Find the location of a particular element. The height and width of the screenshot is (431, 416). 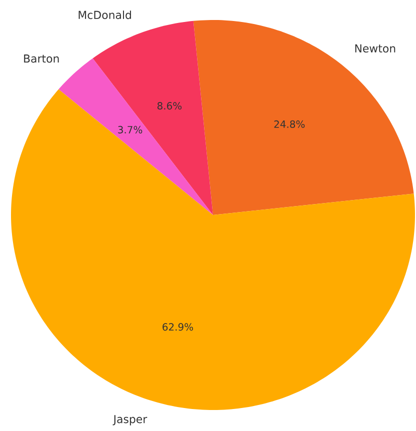

slice-label: Barton is located at coordinates (41, 58).